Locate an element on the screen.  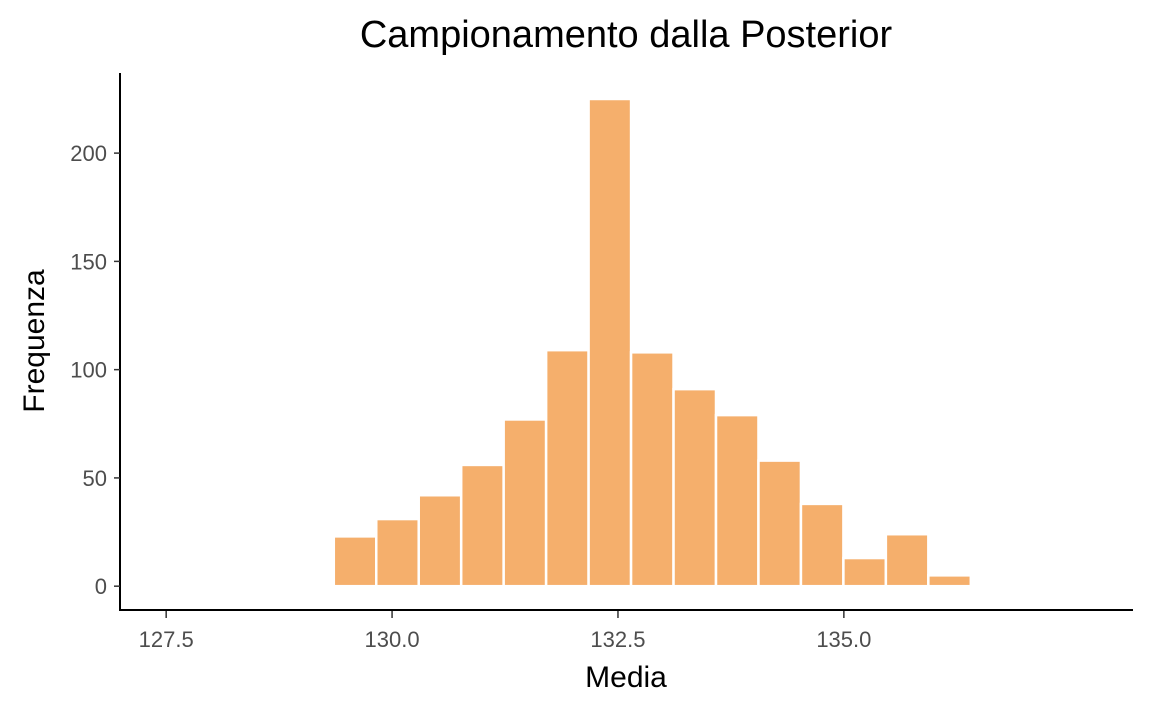
x-axis-title: Media is located at coordinates (626, 677).